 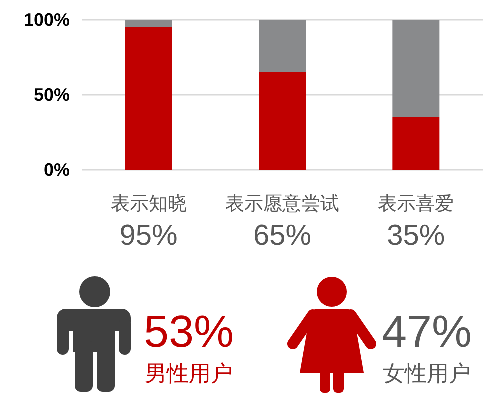 I want to click on y-tick-label: 0%, so click(x=57, y=170).